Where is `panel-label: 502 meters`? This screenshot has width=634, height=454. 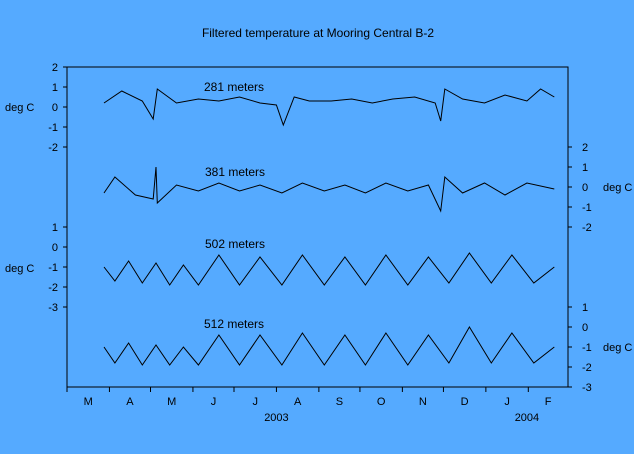 panel-label: 502 meters is located at coordinates (235, 244).